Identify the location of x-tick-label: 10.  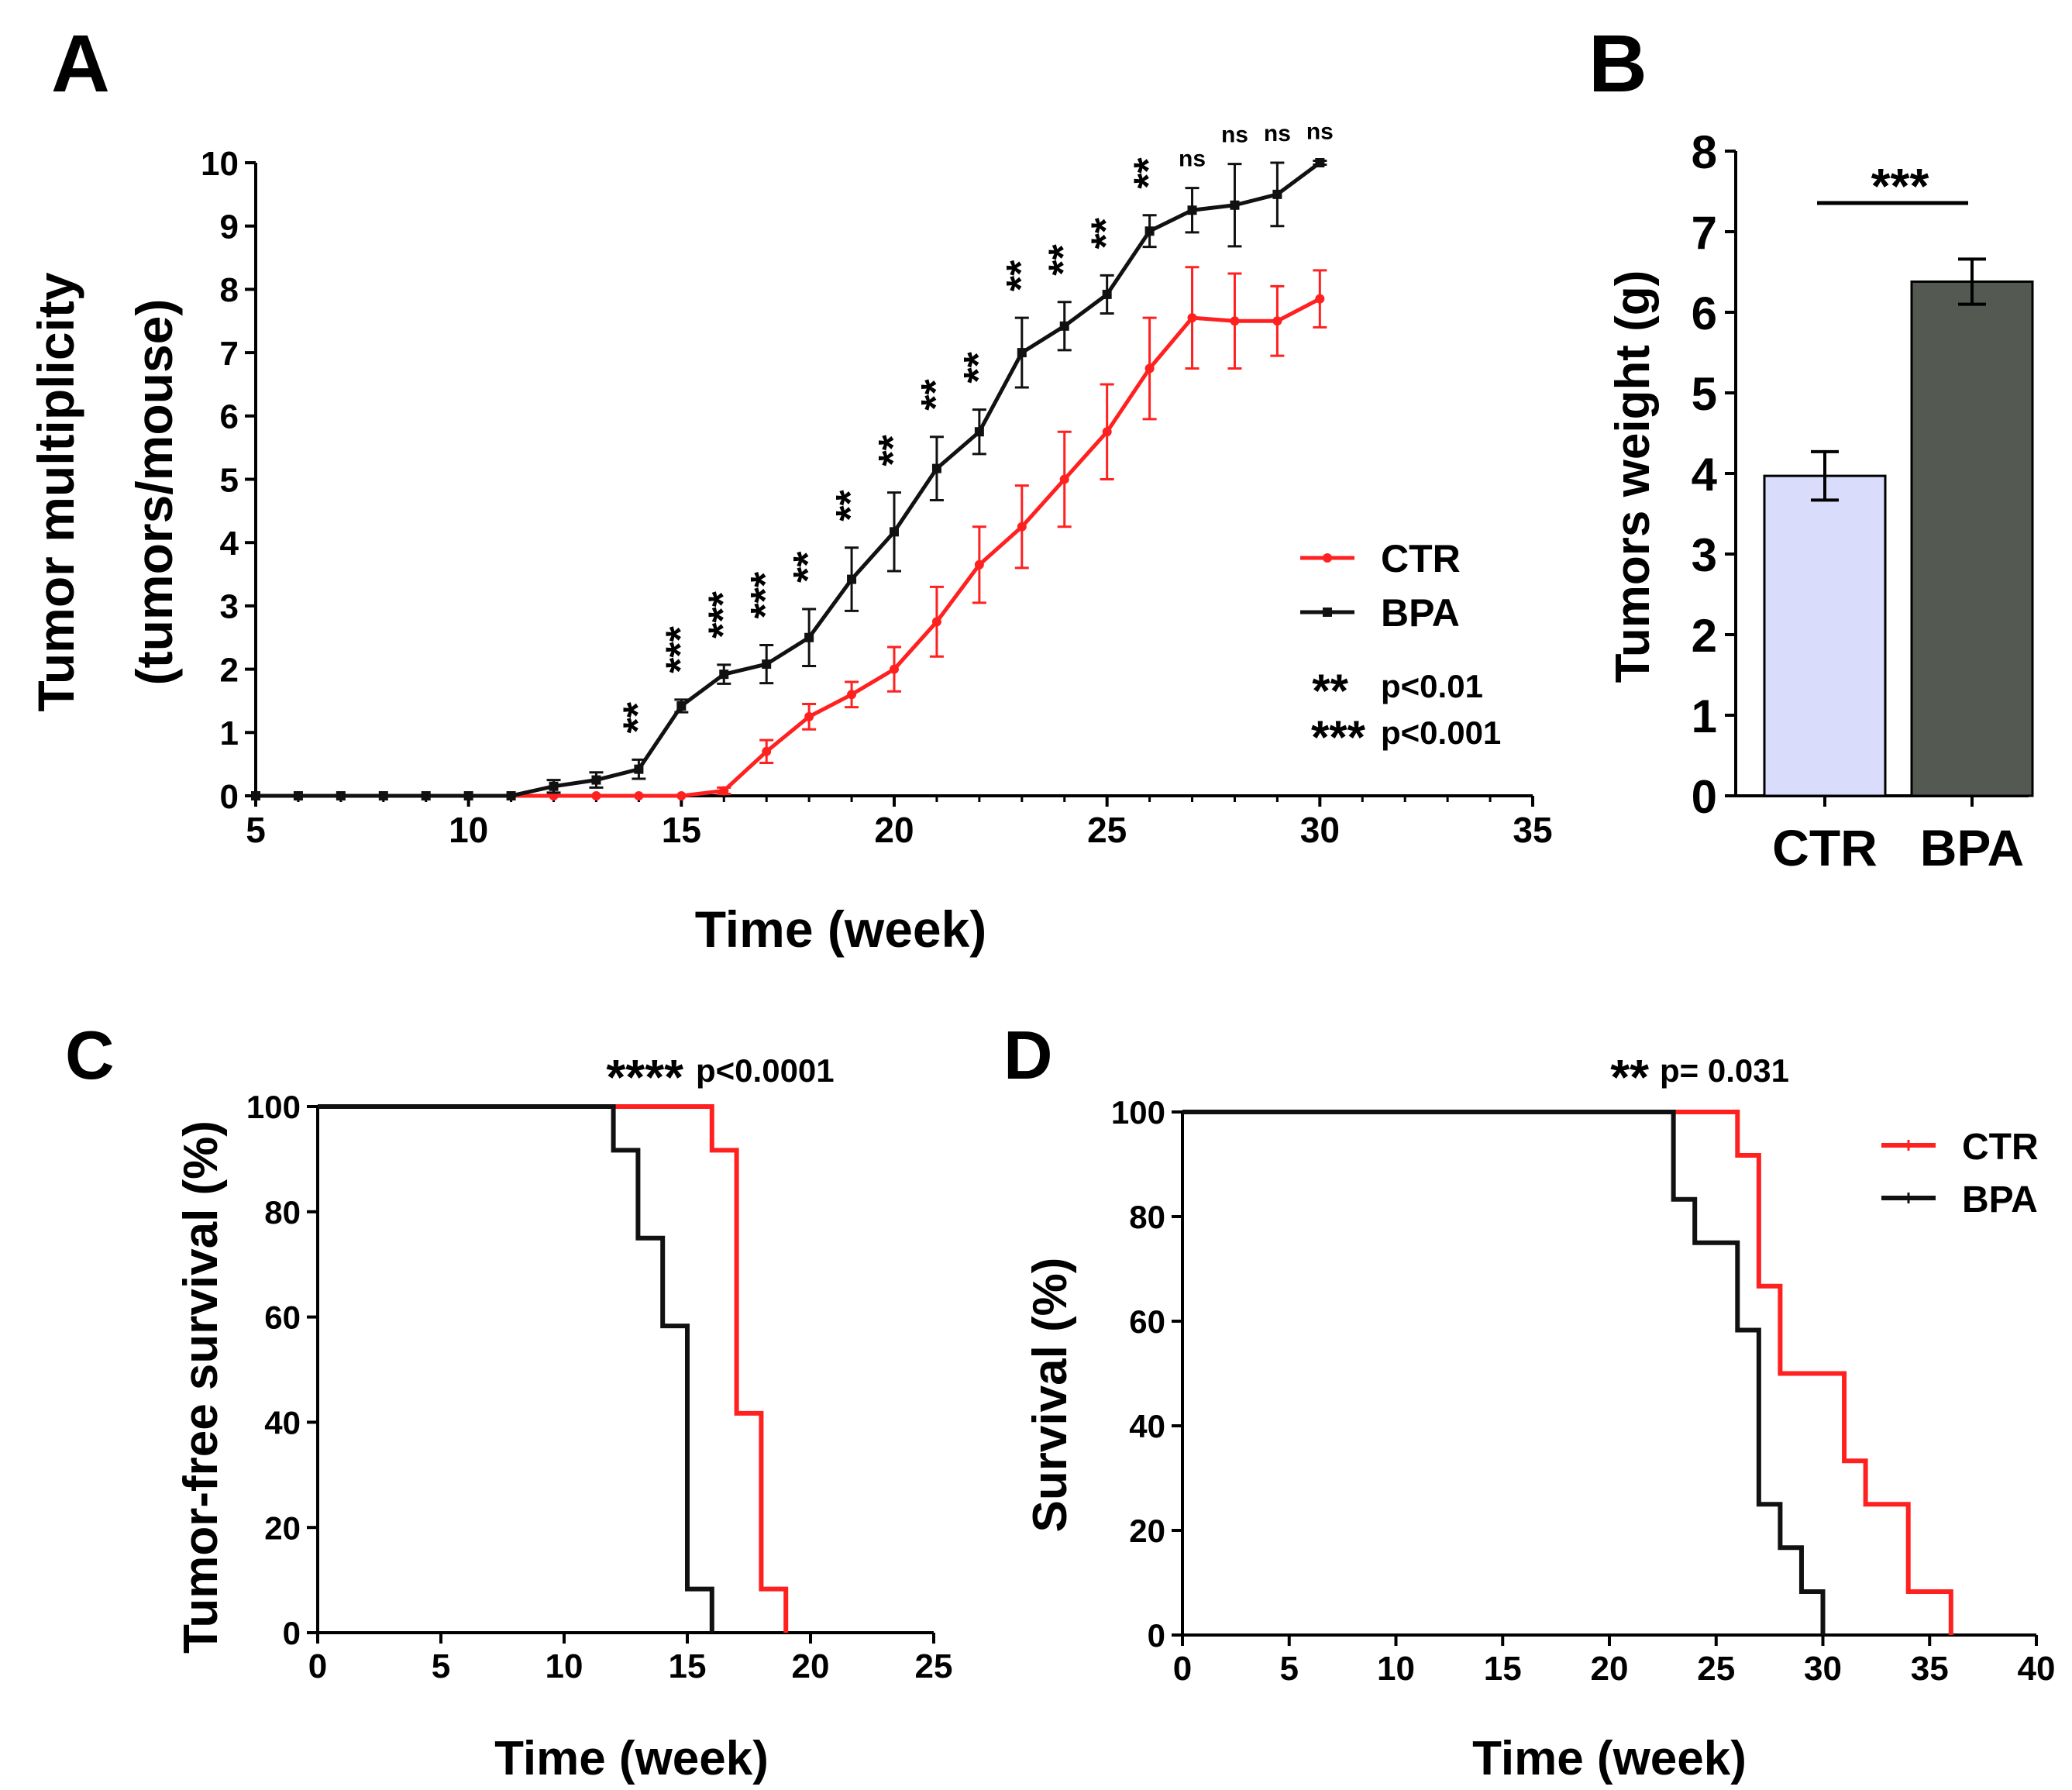
(1396, 1669).